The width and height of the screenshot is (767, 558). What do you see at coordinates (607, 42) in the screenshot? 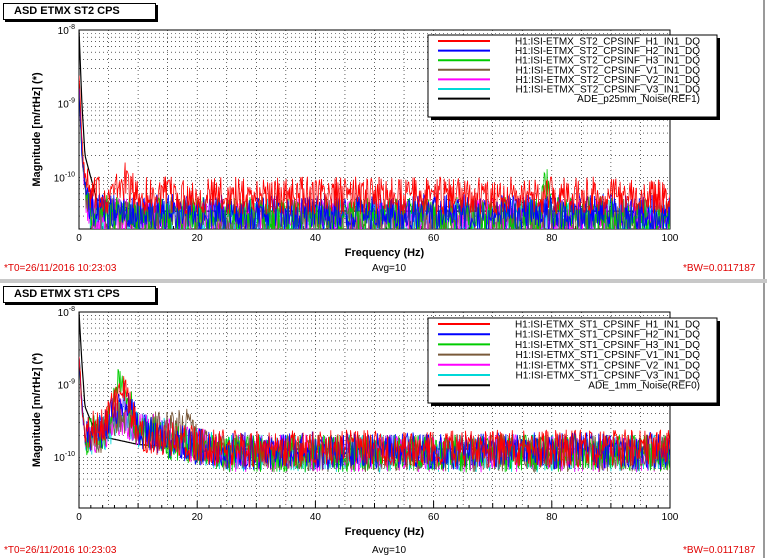
I see `legend-label: H1:ISI-ETMX_ST2_CPSINF_H1_IN1_DQ` at bounding box center [607, 42].